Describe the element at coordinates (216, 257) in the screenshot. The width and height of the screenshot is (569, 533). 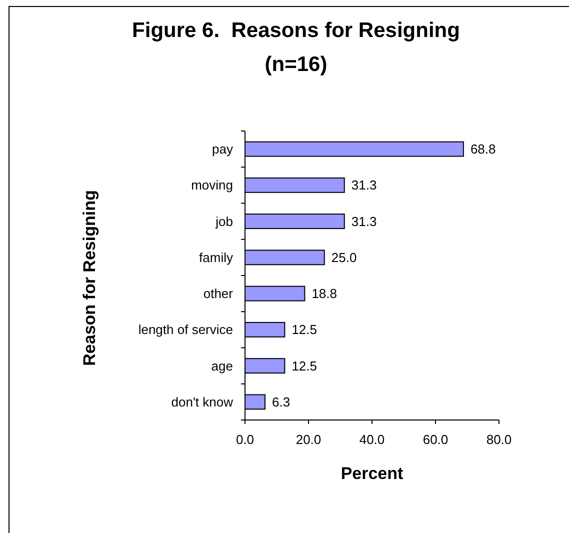
I see `y-tick-label: family` at that location.